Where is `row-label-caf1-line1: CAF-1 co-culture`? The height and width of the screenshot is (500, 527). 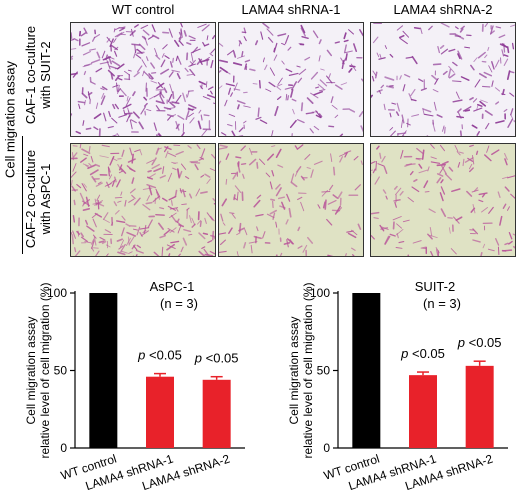
row-label-caf1-line1: CAF-1 co-culture is located at coordinates (30, 75).